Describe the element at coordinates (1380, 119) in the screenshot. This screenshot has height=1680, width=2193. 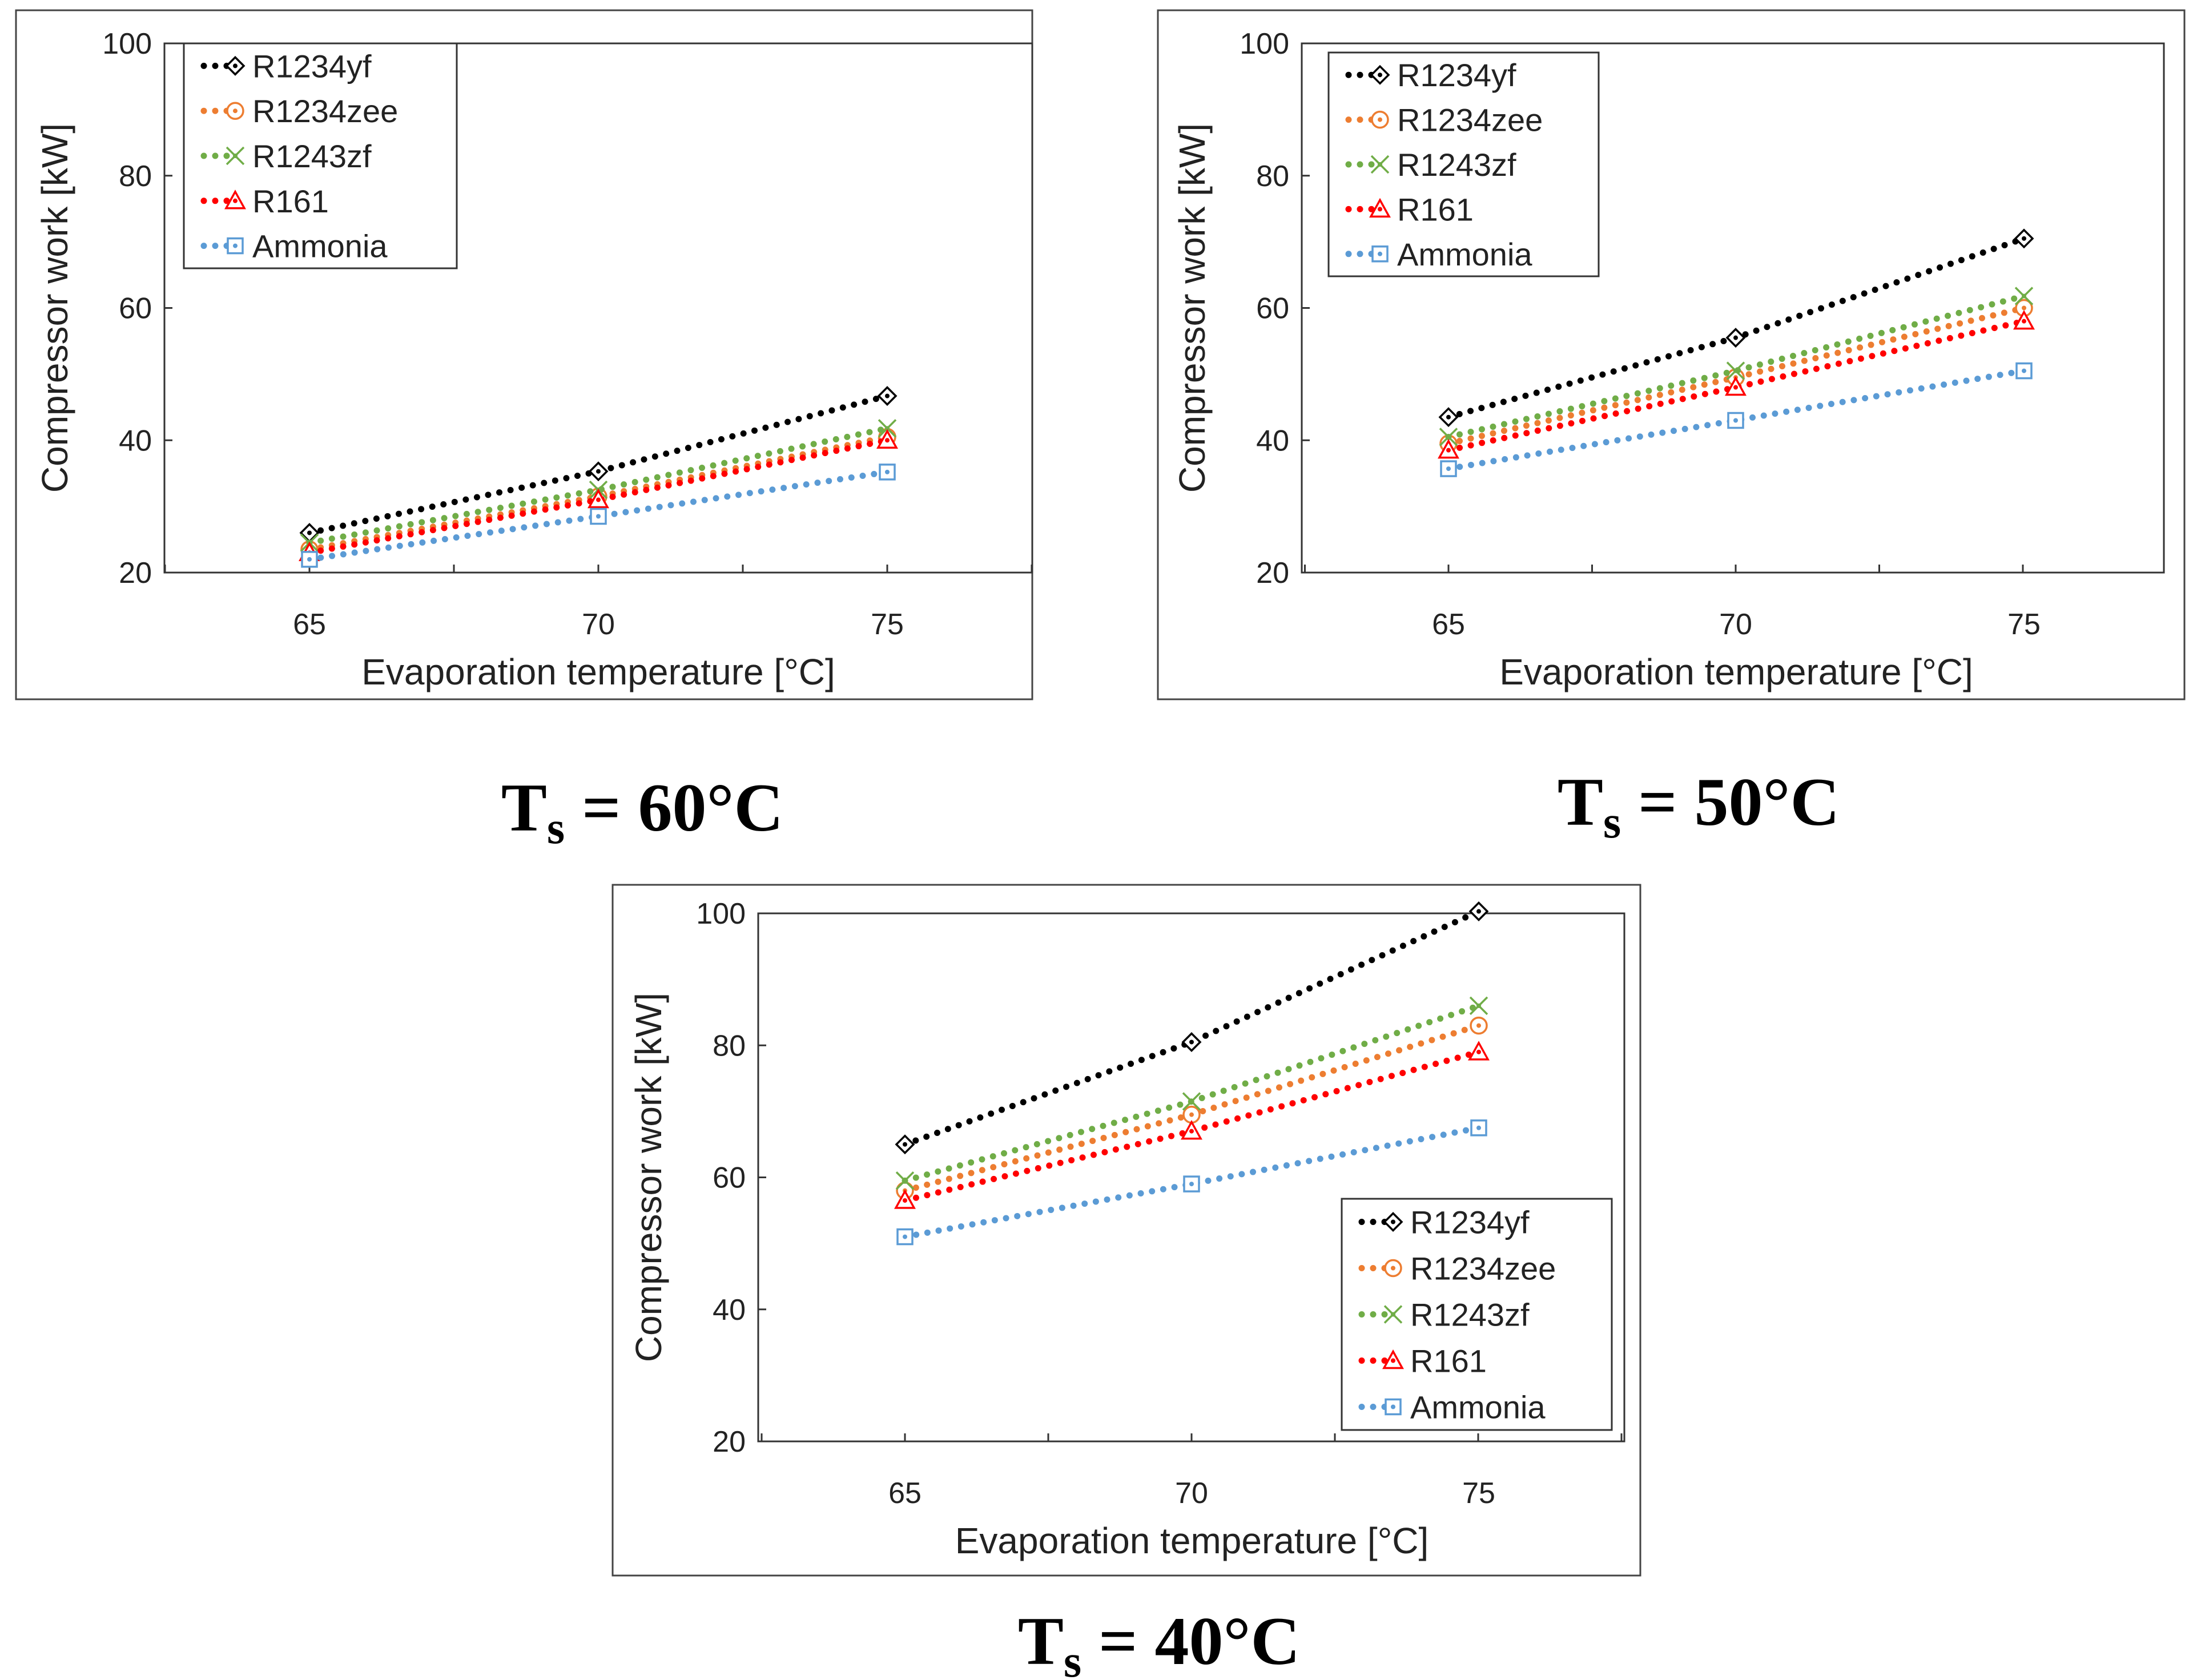
I see `legend-marker-r1234zee-center` at that location.